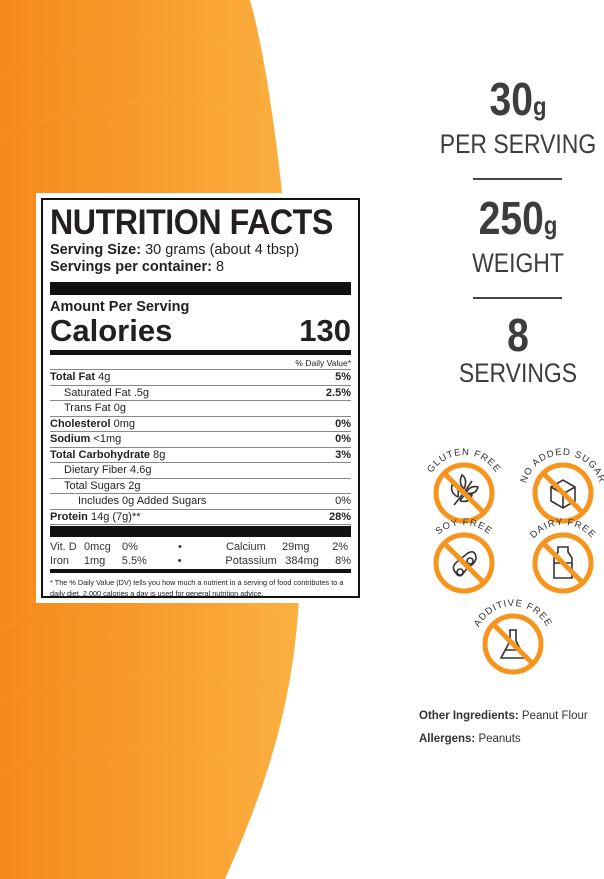 The height and width of the screenshot is (879, 604). I want to click on nutrient-row: Trans Fat 0g, so click(200, 409).